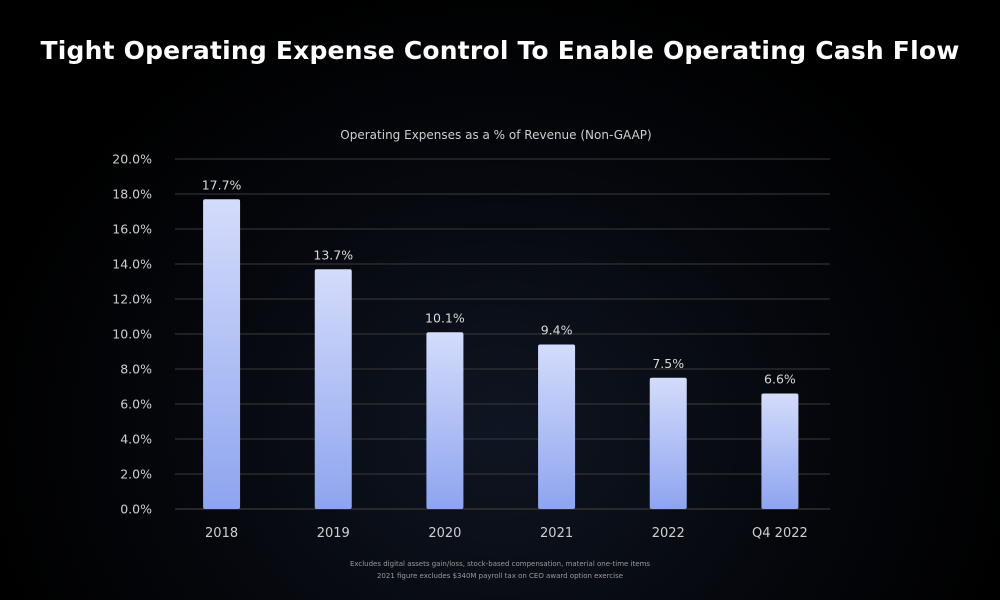  Describe the element at coordinates (445, 317) in the screenshot. I see `data-label: 10.1%` at that location.